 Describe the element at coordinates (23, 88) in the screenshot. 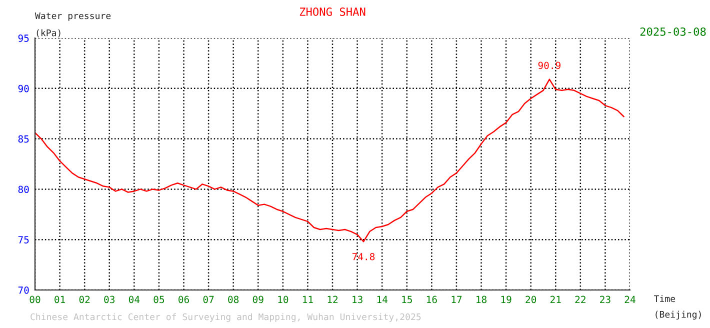

I see `y-tick-label: 90` at that location.